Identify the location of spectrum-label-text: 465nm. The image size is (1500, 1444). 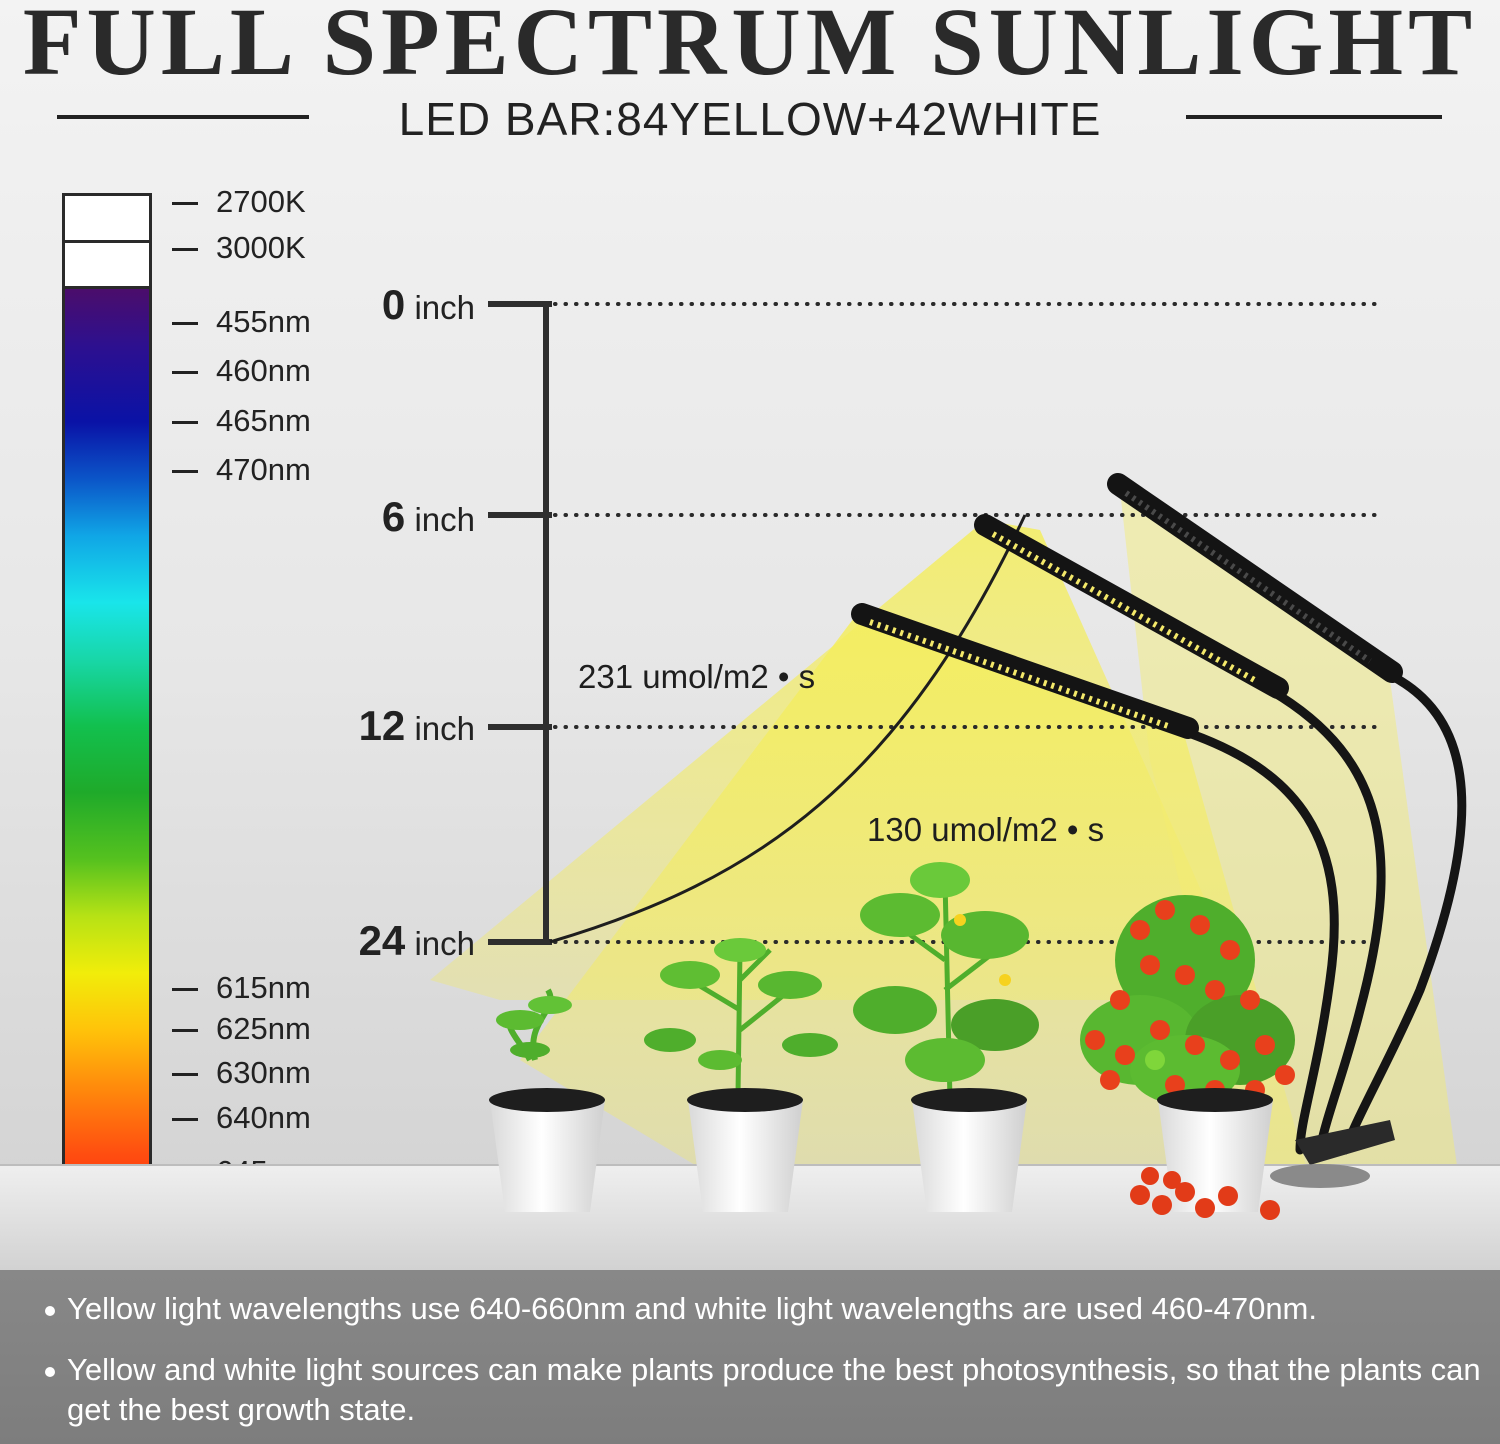
(263, 420).